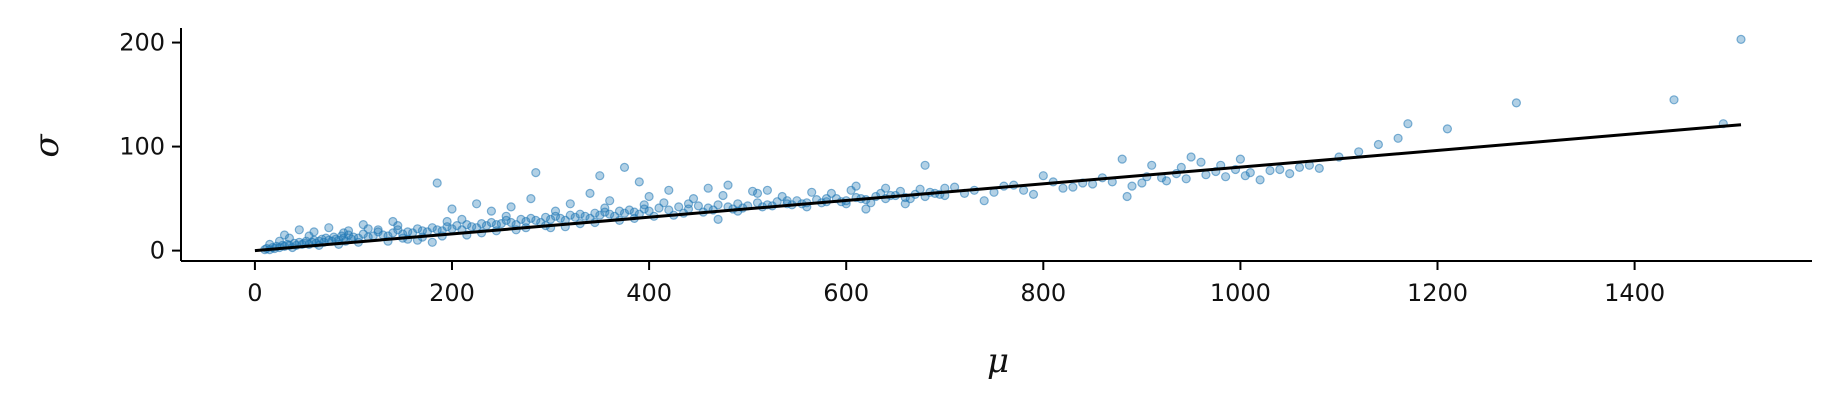 This screenshot has width=1837, height=409. Describe the element at coordinates (956, 284) in the screenshot. I see `x-ticks: 0 200 400 600 800 1000 1200 1400` at that location.